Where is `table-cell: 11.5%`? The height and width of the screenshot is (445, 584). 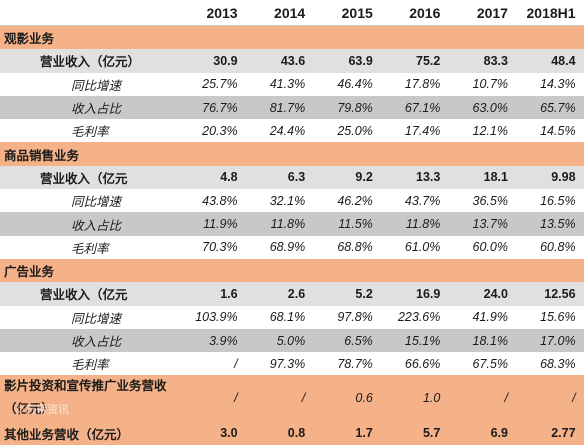 table-cell: 11.5% is located at coordinates (355, 224).